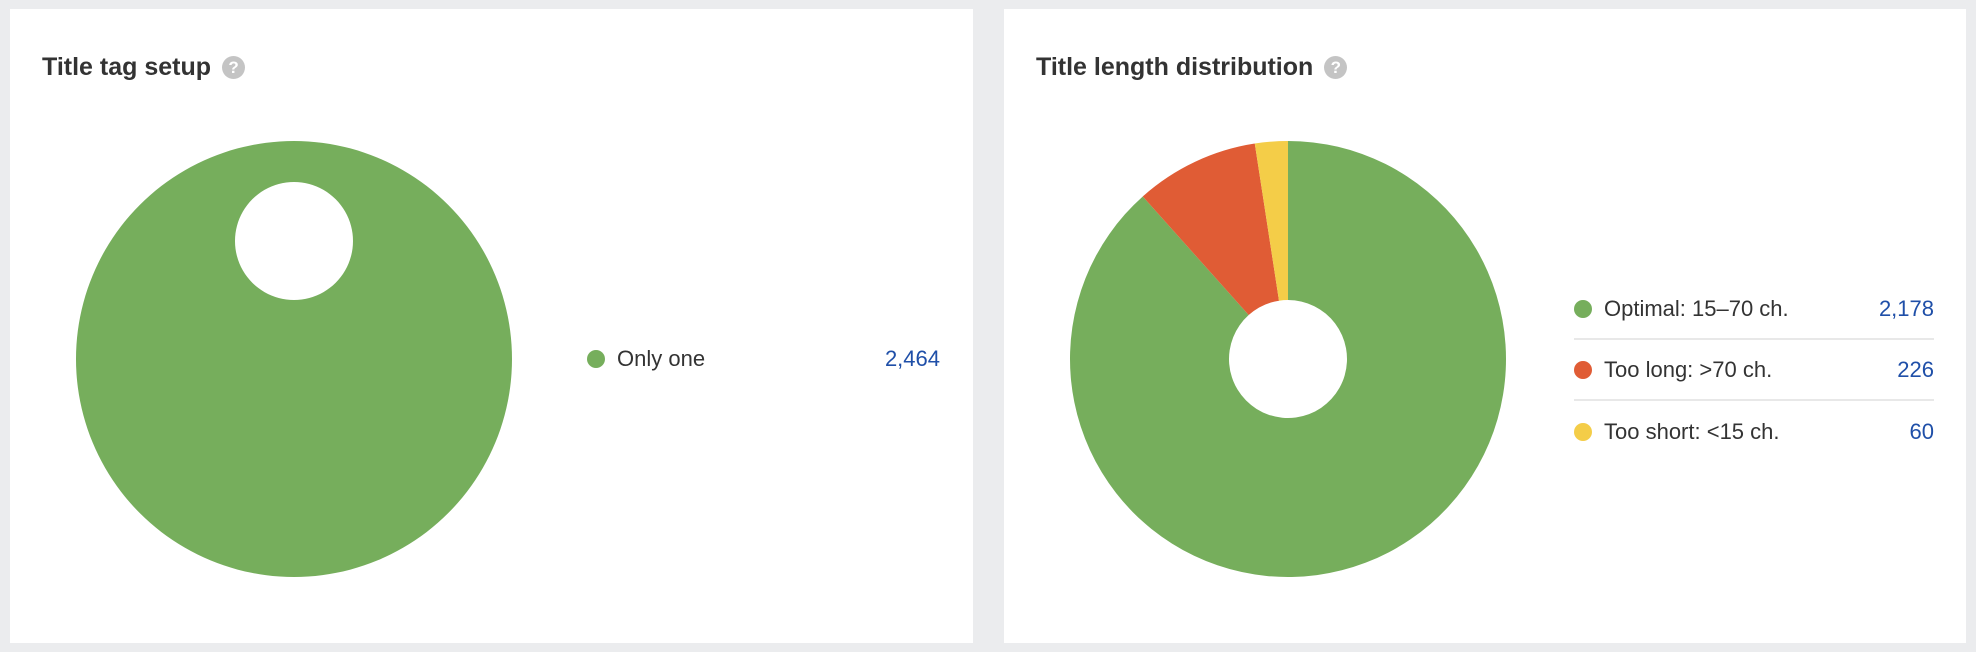  What do you see at coordinates (1688, 369) in the screenshot?
I see `legend-label: Too long: >70 ch.` at bounding box center [1688, 369].